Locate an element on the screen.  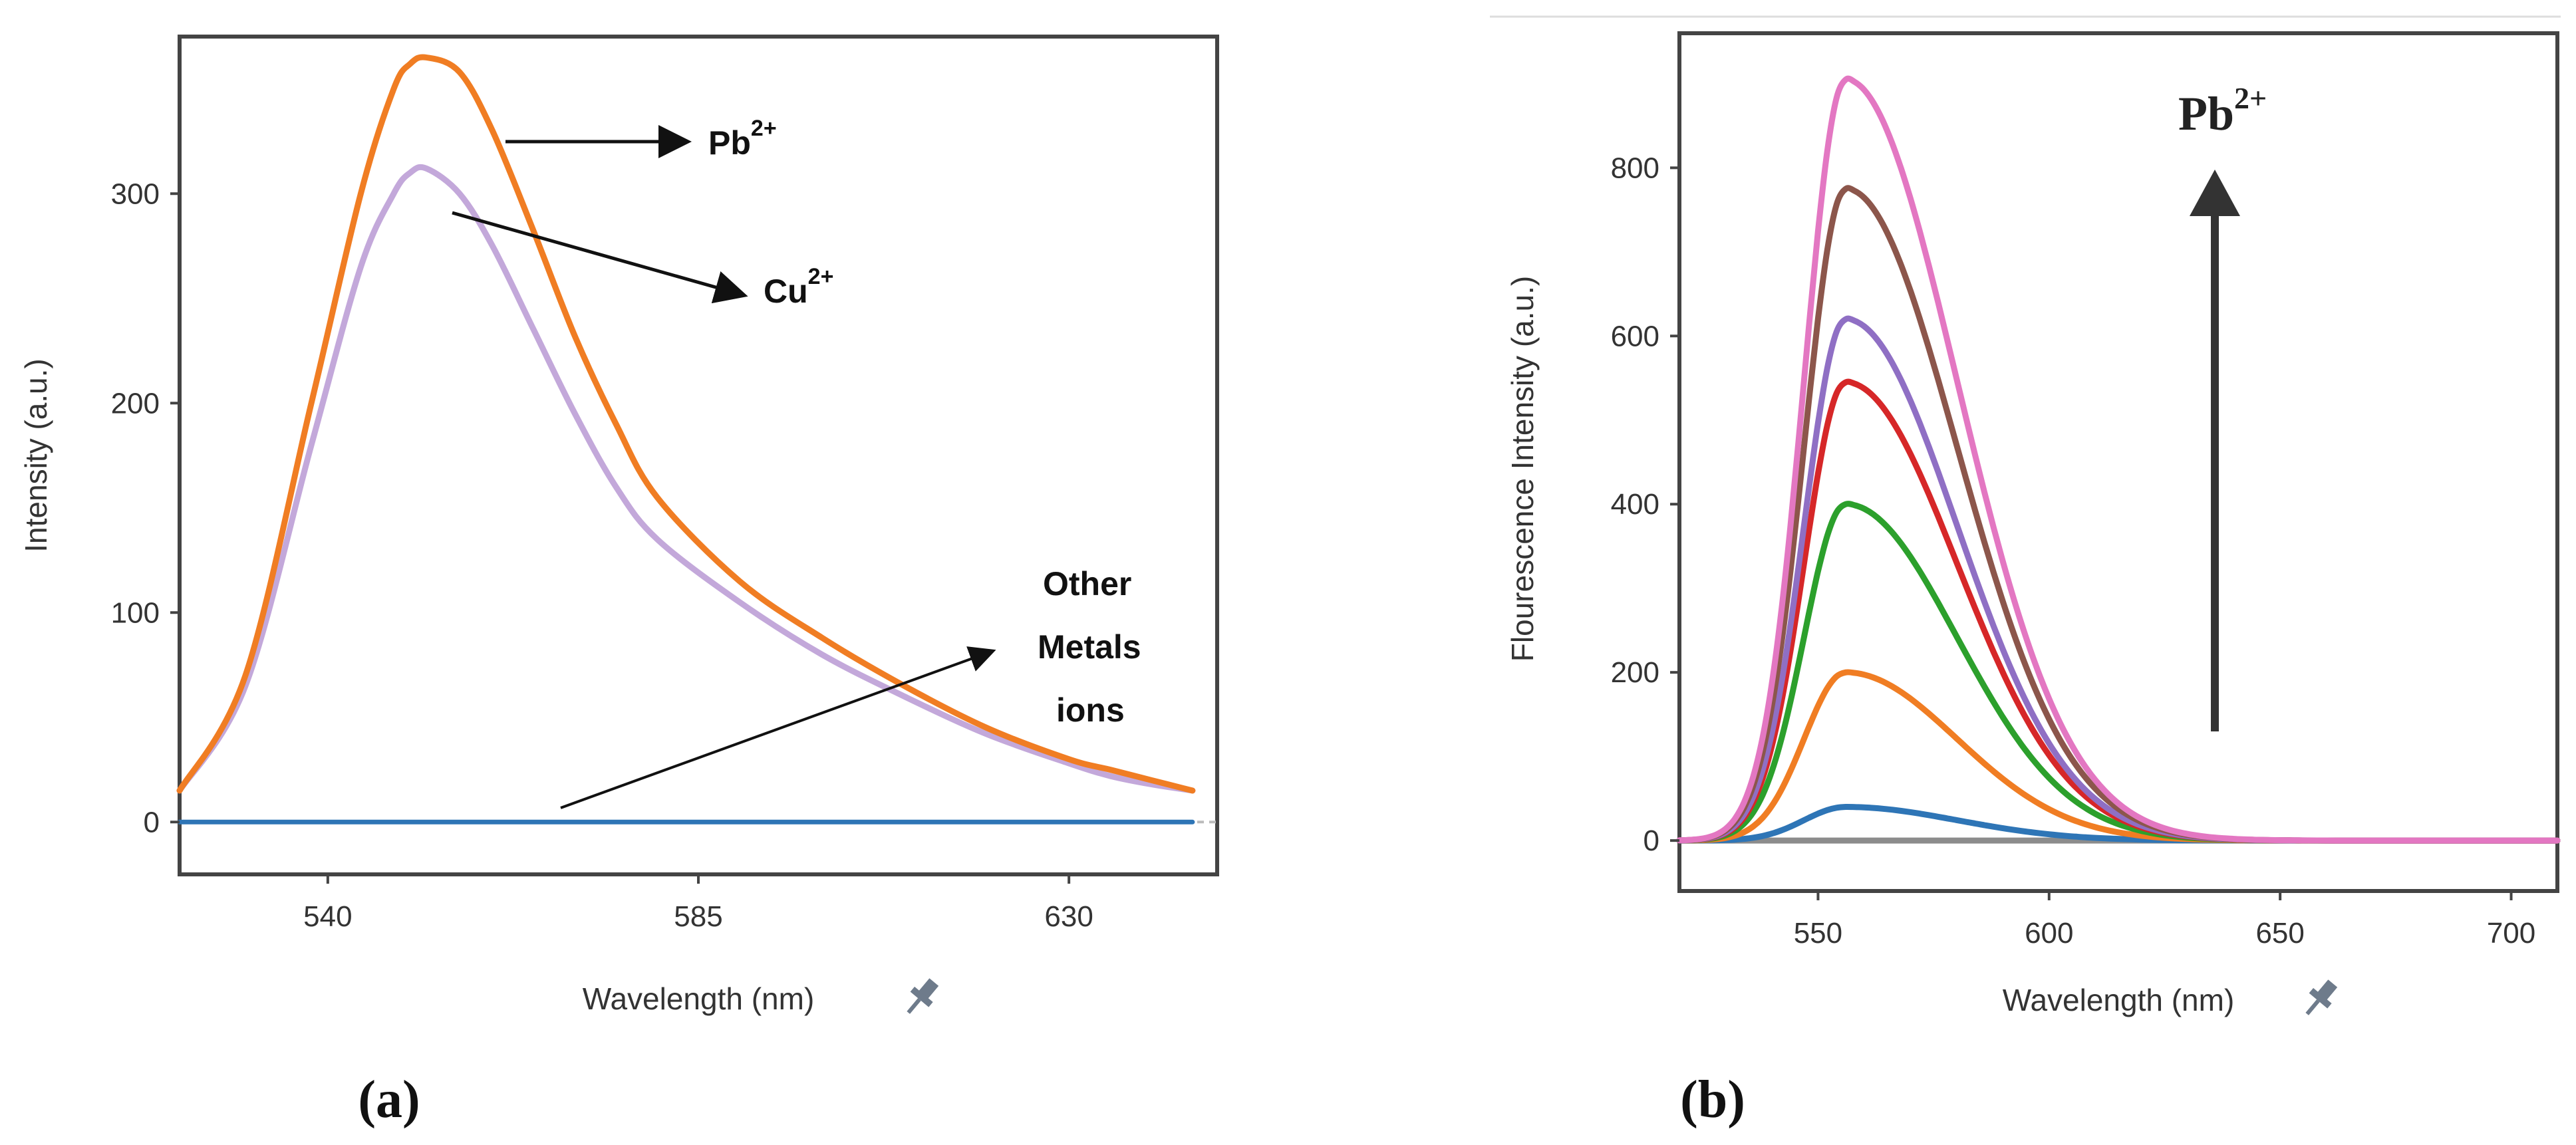
x-tick-label: 550 is located at coordinates (1818, 934).